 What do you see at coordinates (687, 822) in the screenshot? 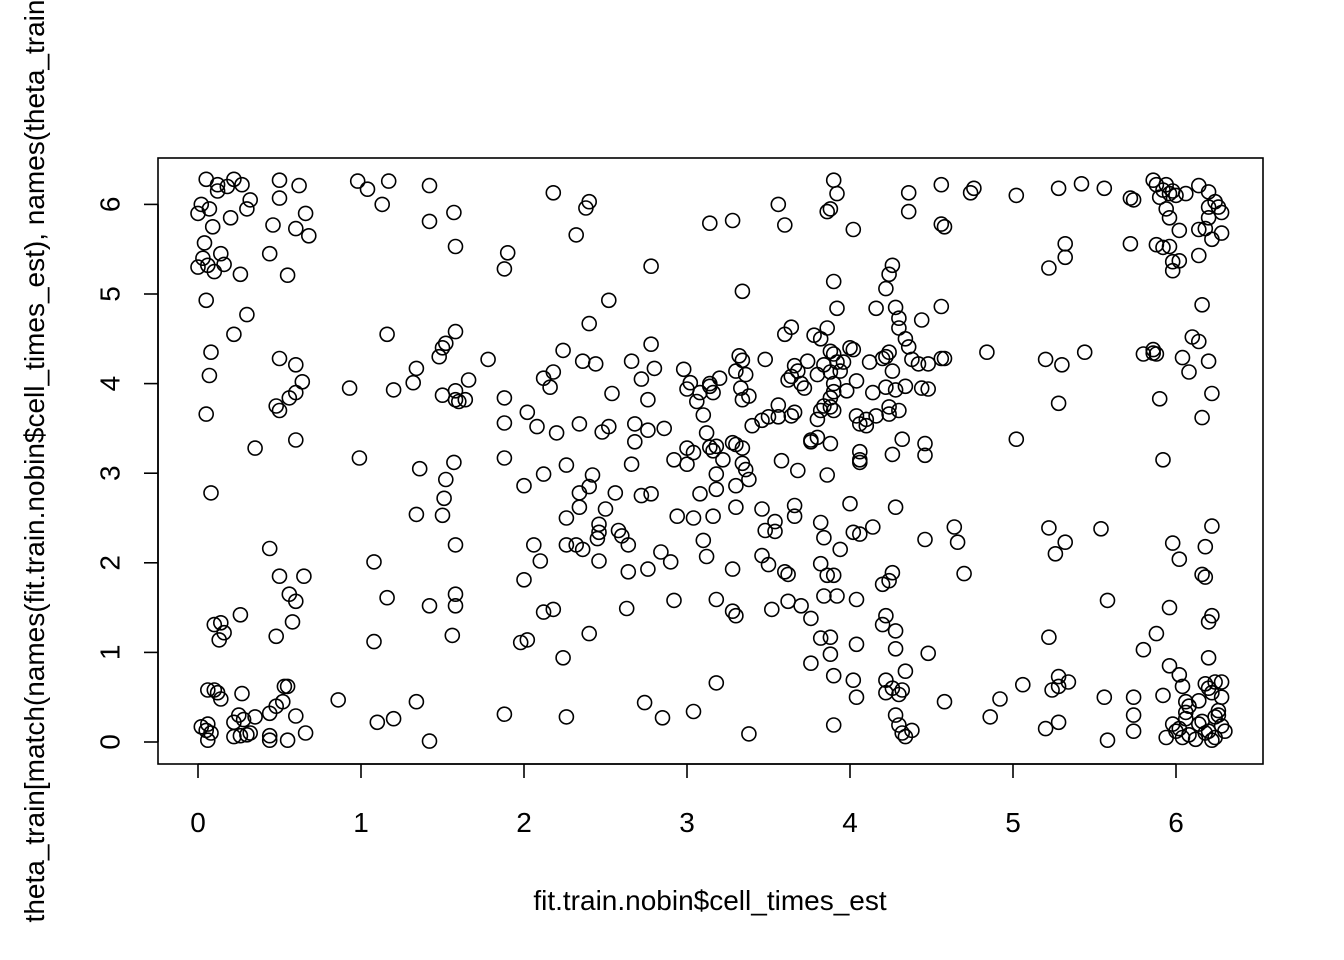
I see `x-tick-label: 3` at bounding box center [687, 822].